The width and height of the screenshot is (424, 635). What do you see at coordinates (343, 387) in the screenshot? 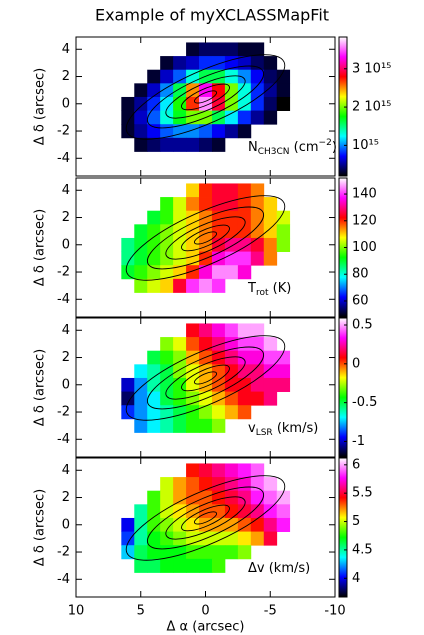
I see `colorbar-frame` at bounding box center [343, 387].